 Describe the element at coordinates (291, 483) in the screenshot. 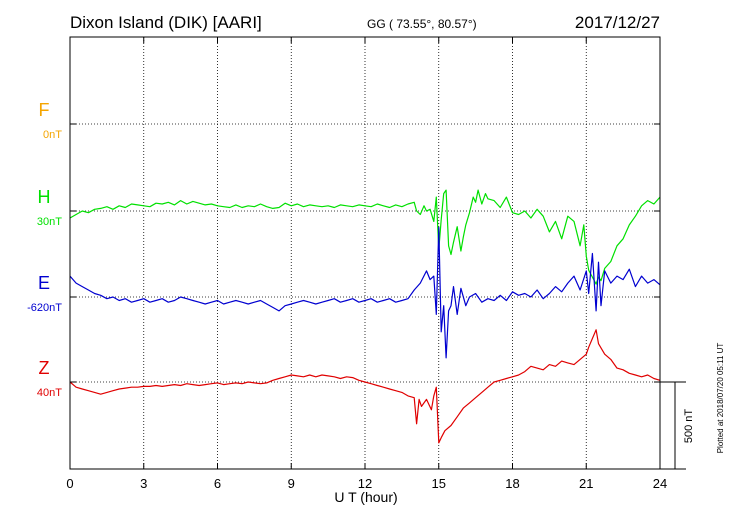

I see `x-tick-label: 9` at that location.